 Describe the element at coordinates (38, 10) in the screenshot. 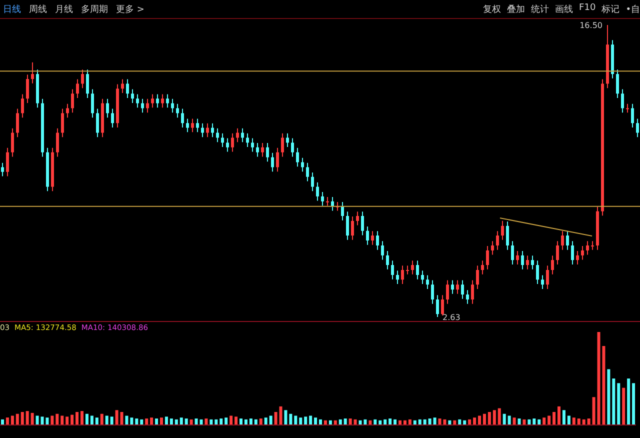

I see `text: 周线` at that location.